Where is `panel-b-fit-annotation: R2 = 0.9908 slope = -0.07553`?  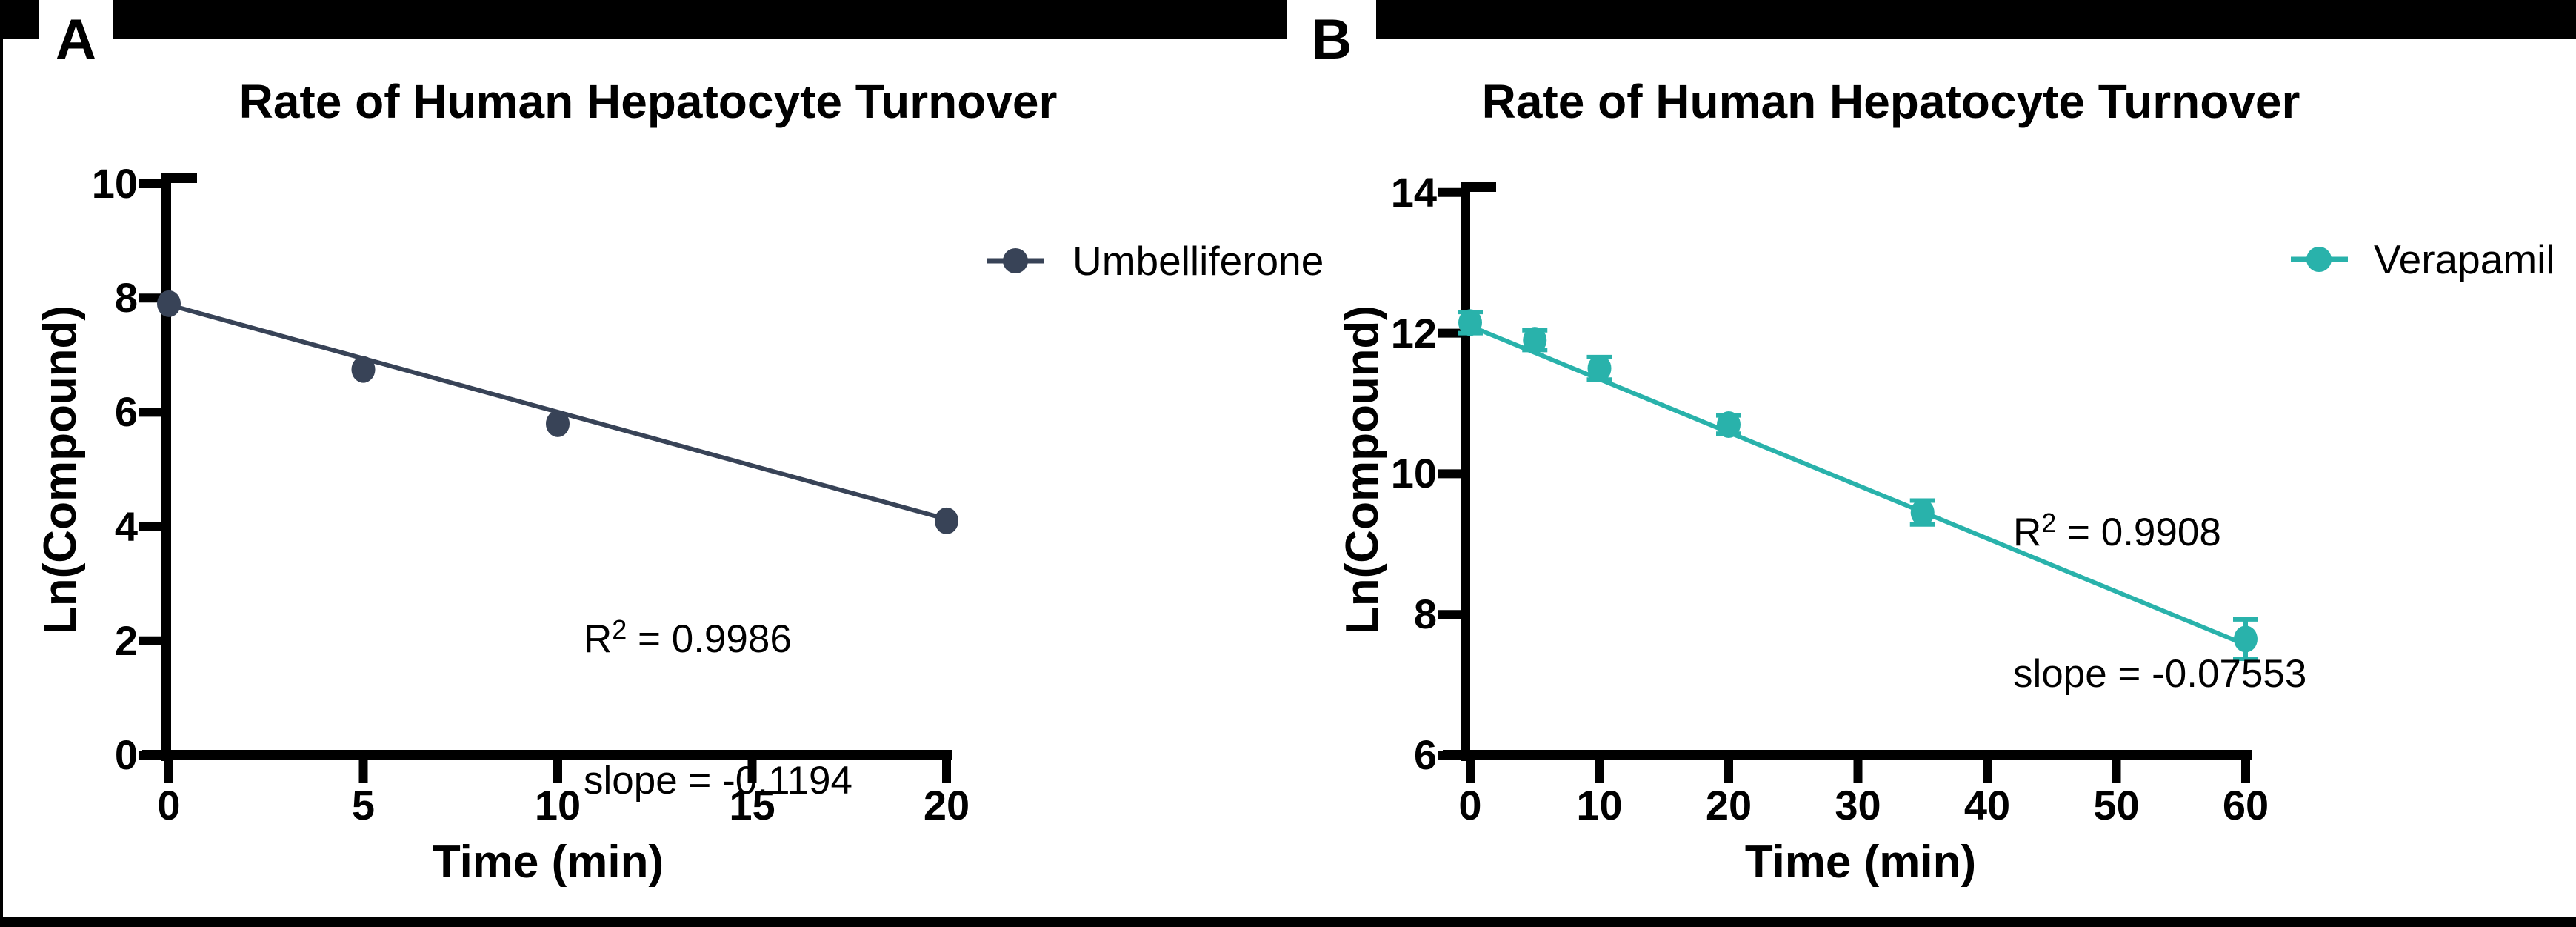 panel-b-fit-annotation: R2 = 0.9908 slope = -0.07553 is located at coordinates (2159, 603).